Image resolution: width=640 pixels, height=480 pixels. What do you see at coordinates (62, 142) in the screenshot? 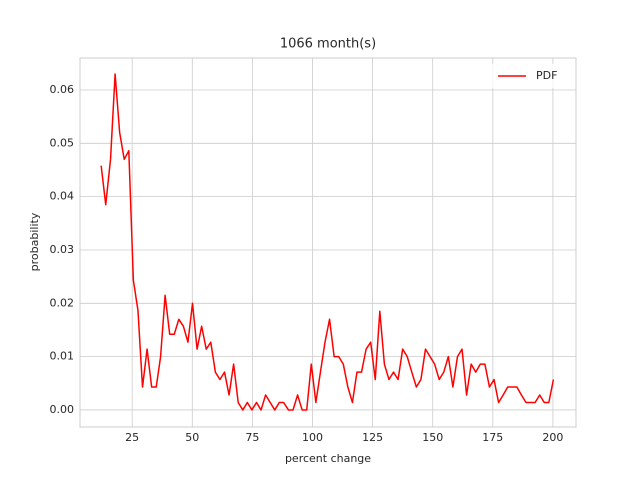
I see `y-tick-label: 0.05` at bounding box center [62, 142].